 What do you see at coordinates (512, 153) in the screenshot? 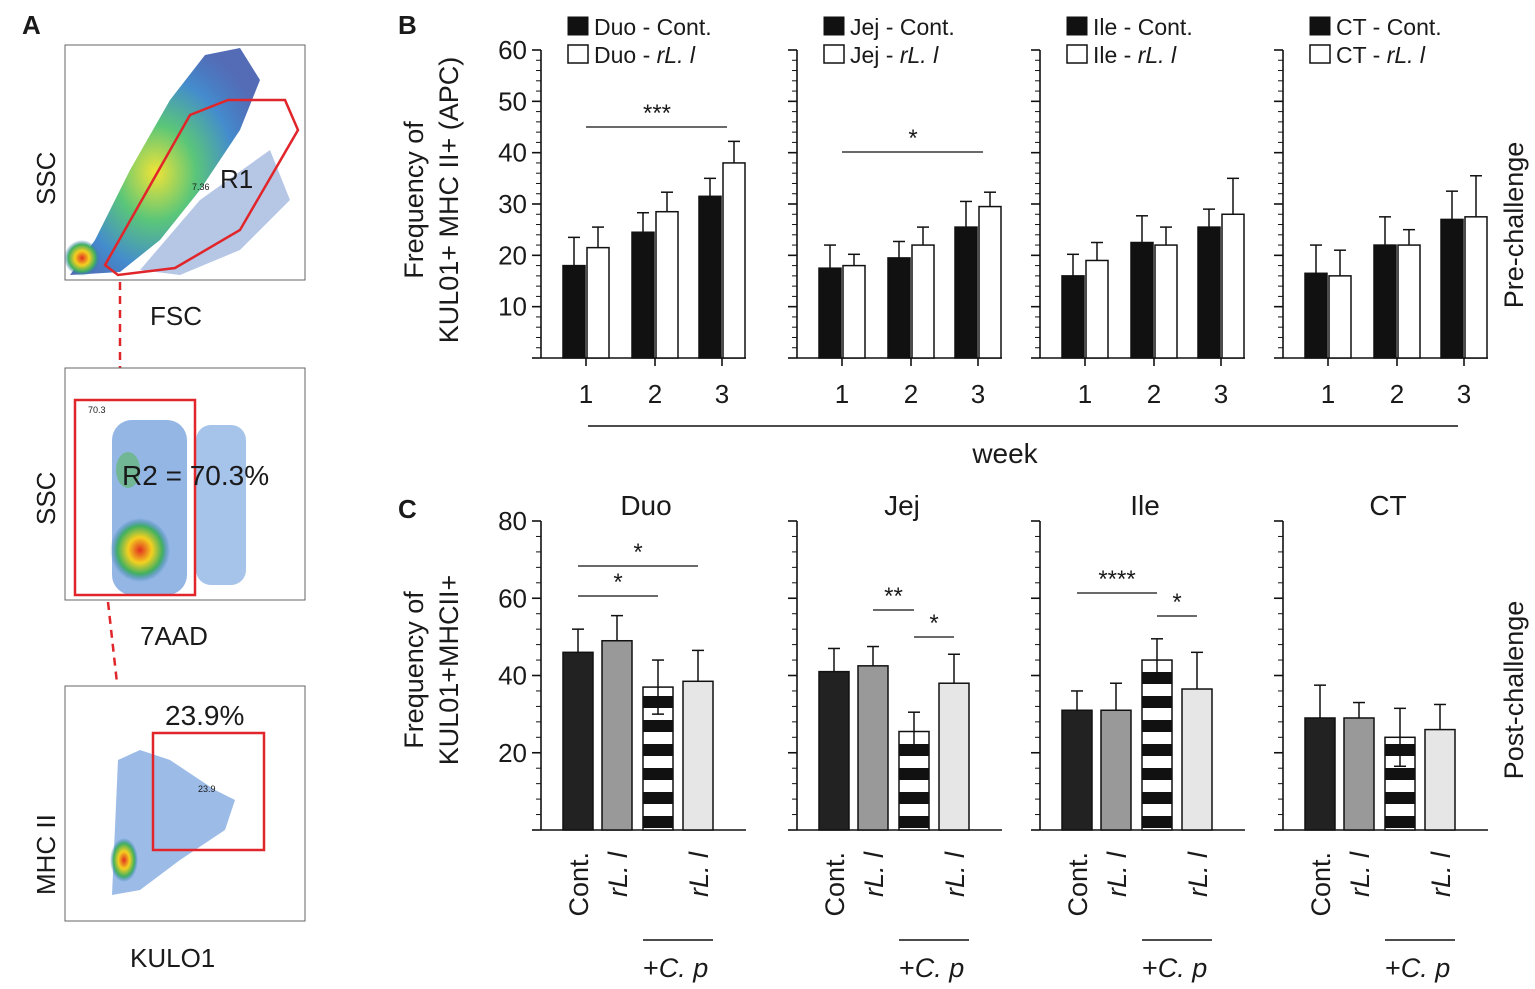
I see `b-y-tick-label: 40` at bounding box center [512, 153].